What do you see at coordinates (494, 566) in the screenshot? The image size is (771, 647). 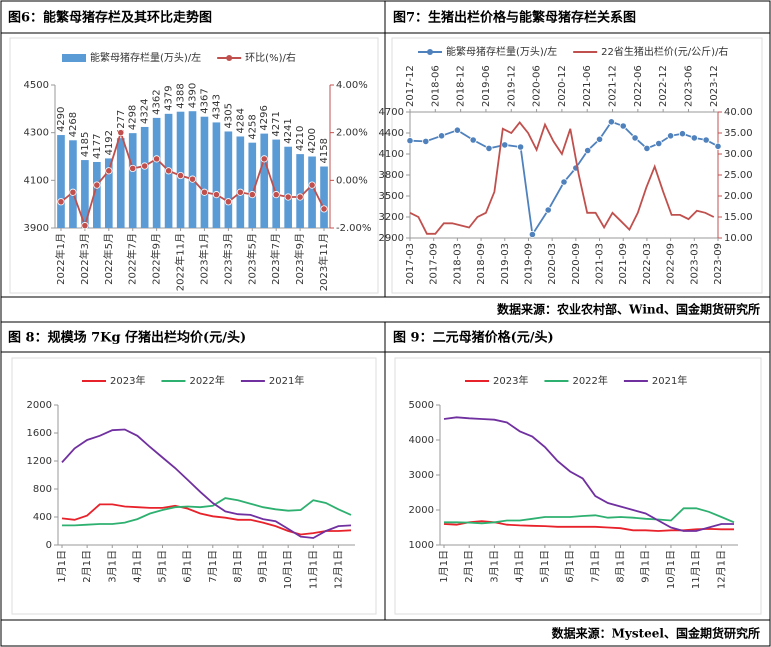 I see `x-tick-label: 3月1日` at bounding box center [494, 566].